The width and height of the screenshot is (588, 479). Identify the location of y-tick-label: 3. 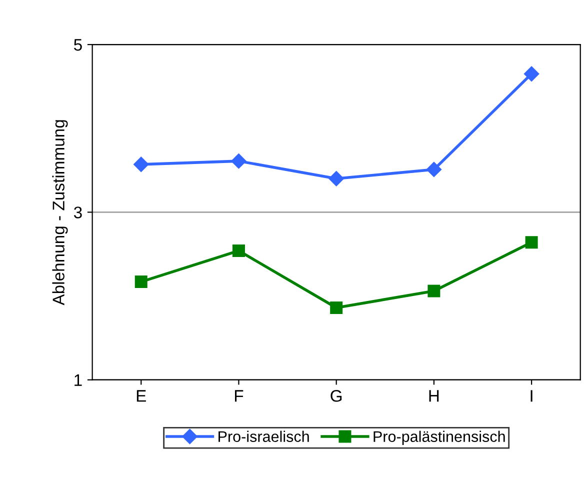
(78, 212).